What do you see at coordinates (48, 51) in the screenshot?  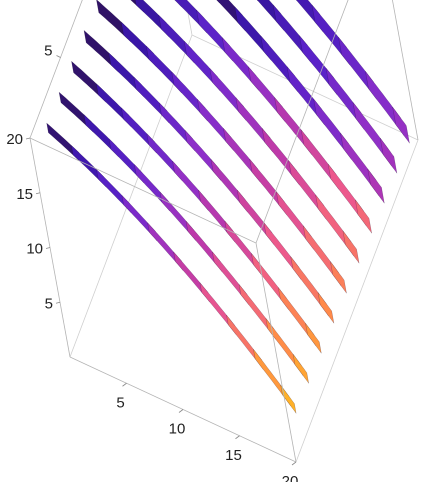 I see `y-tick-label: 5` at bounding box center [48, 51].